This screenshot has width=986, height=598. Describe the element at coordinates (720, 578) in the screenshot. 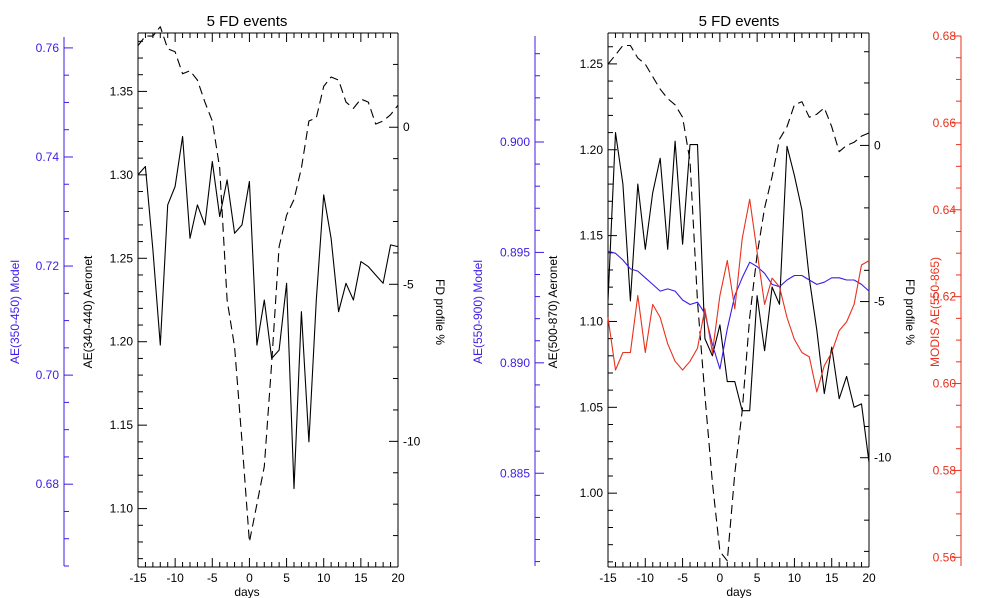

I see `right-x-tick-label: 0` at that location.